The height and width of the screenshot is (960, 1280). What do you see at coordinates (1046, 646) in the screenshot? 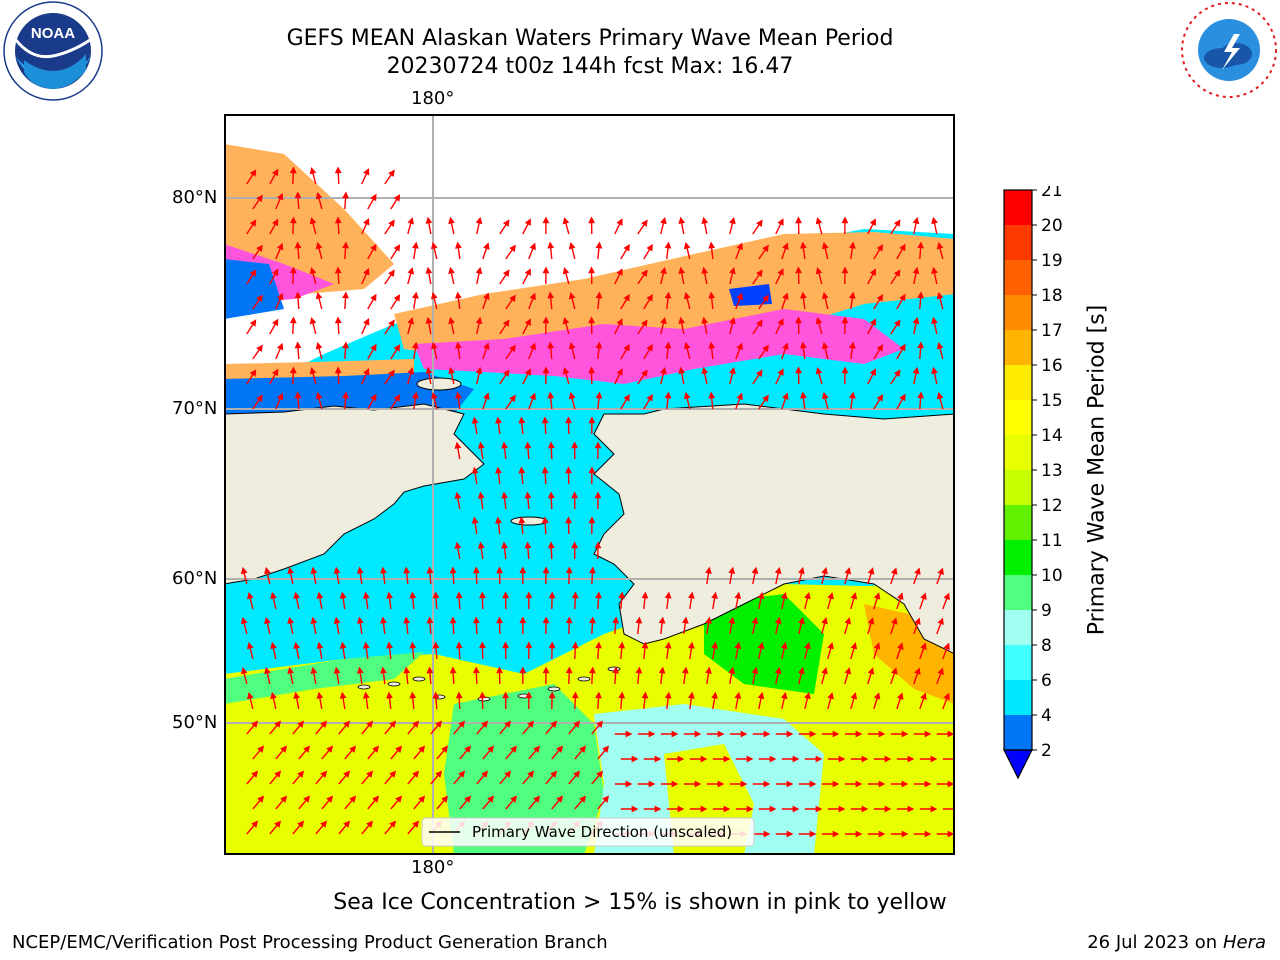
I see `colorbar-tick-label: 8` at bounding box center [1046, 646].